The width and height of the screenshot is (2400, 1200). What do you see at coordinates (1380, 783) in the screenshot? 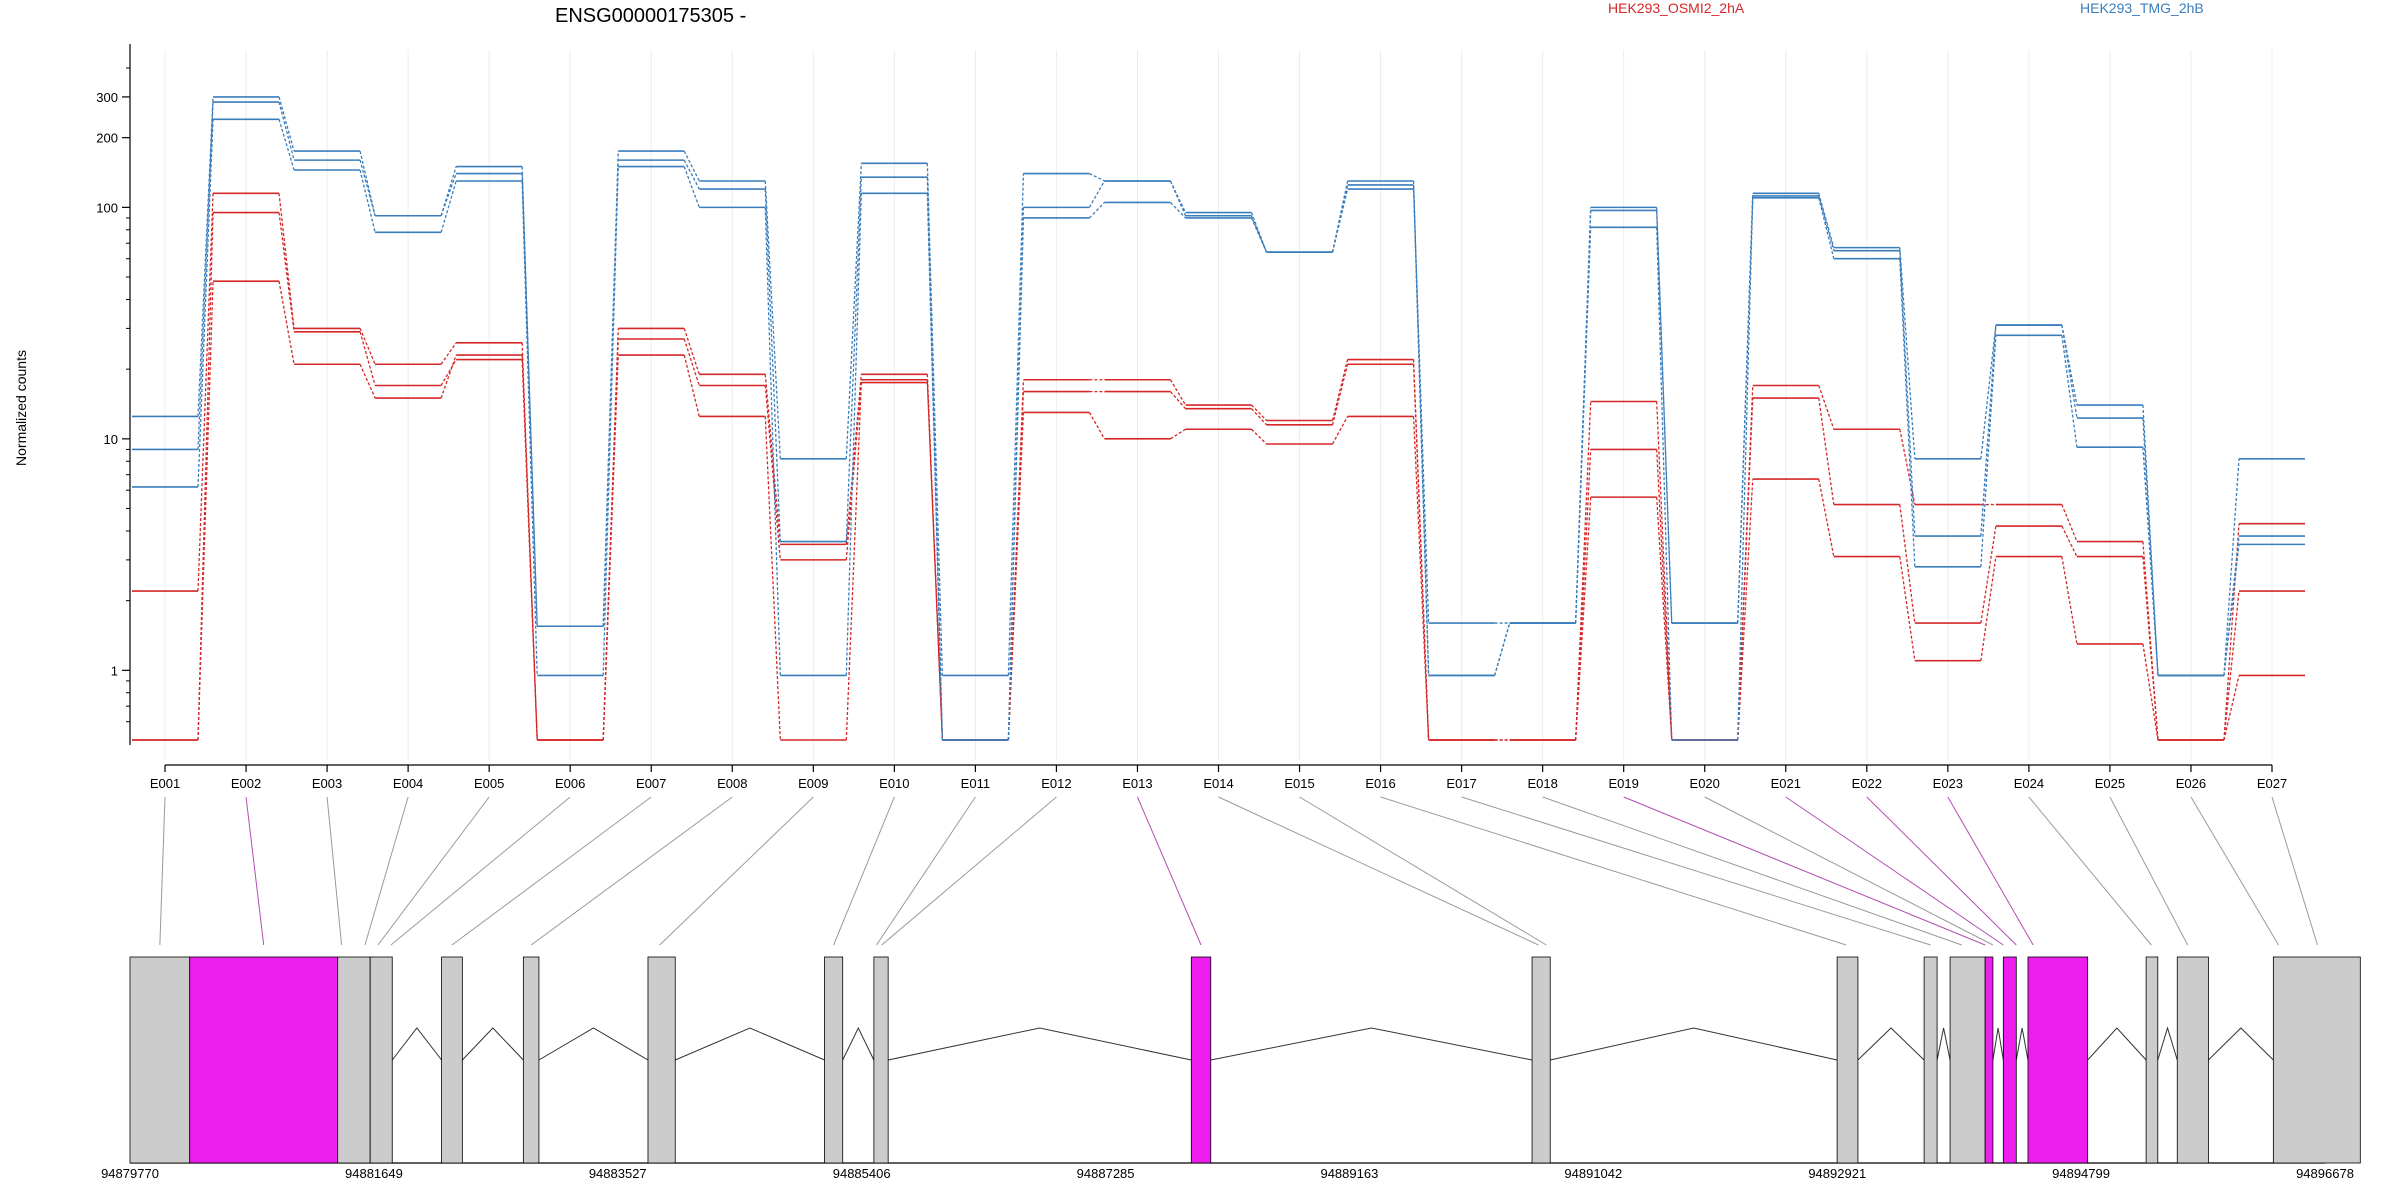
I see `x-tick-label-e016: E016` at bounding box center [1380, 783].